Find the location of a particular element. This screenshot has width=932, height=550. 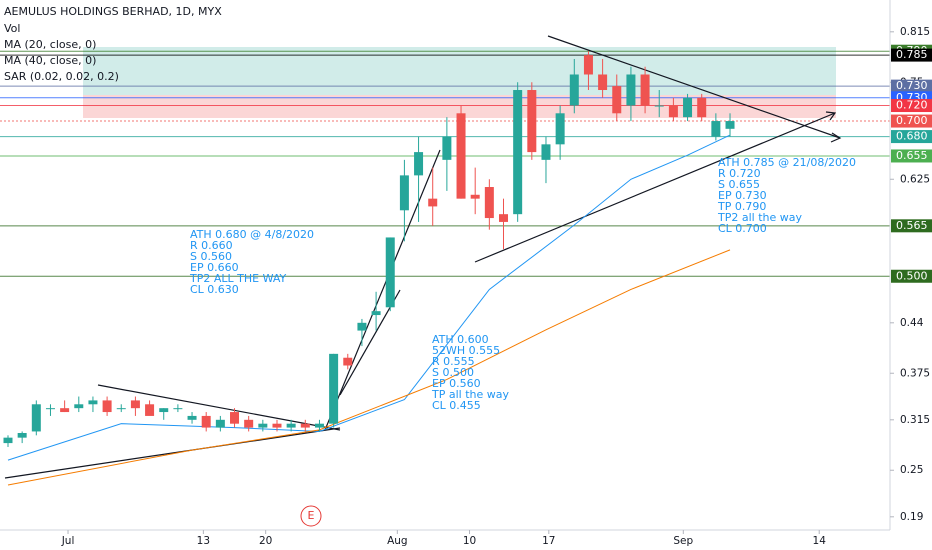

y-tick-label: 0.375 is located at coordinates (915, 373).